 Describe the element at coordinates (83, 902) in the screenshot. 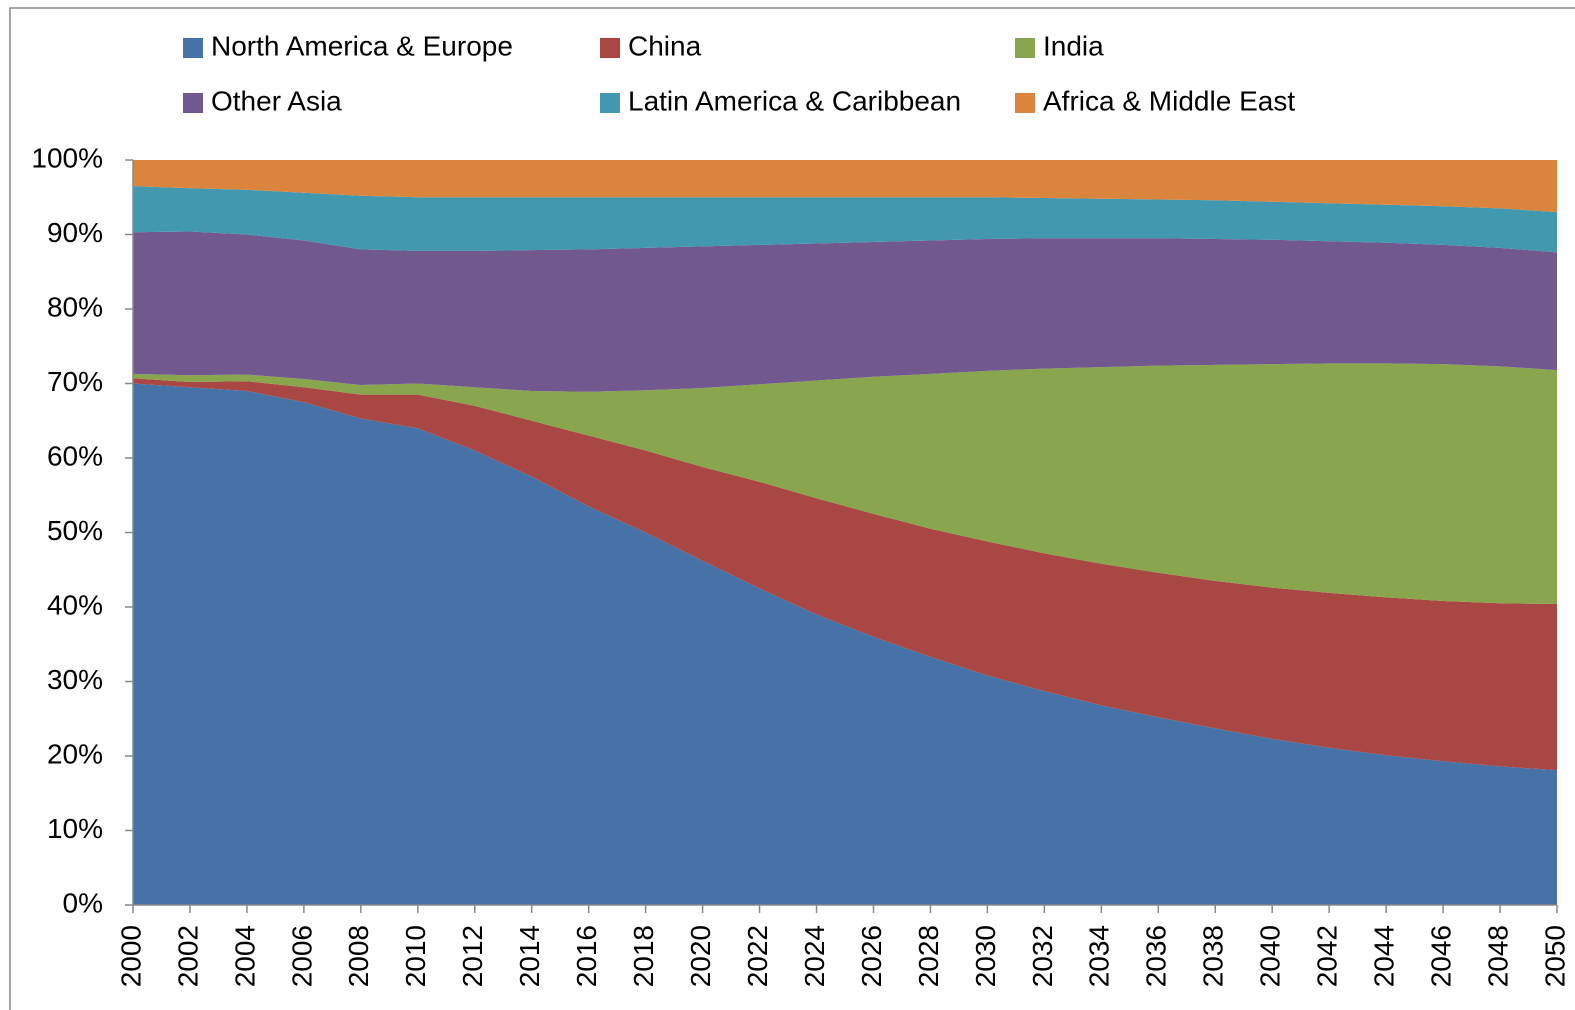

I see `y-tick-label: 0%` at that location.